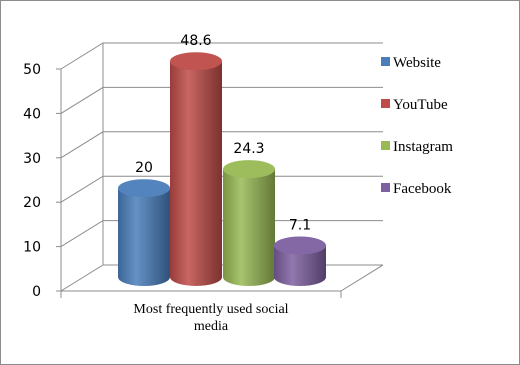  I want to click on y-tick-label-10: 10, so click(32, 248).